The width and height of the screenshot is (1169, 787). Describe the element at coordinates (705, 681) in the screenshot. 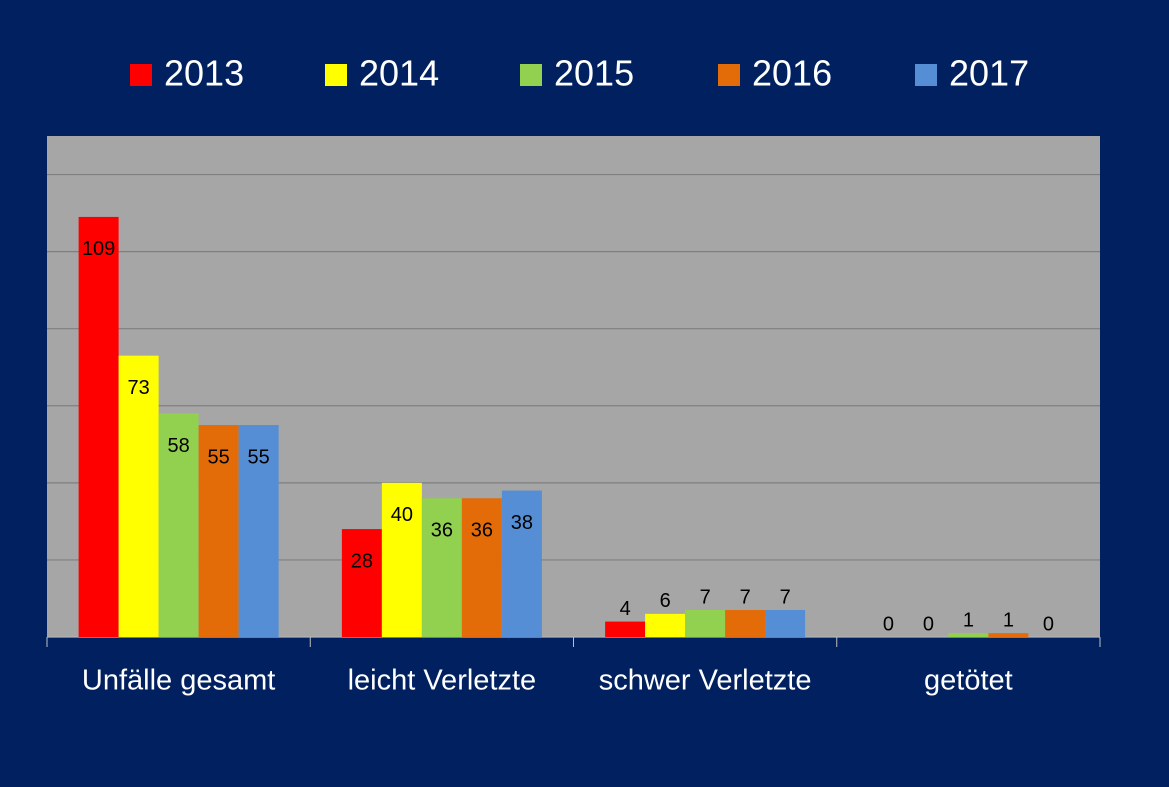

I see `x-tick-label: schwer Verletzte` at that location.